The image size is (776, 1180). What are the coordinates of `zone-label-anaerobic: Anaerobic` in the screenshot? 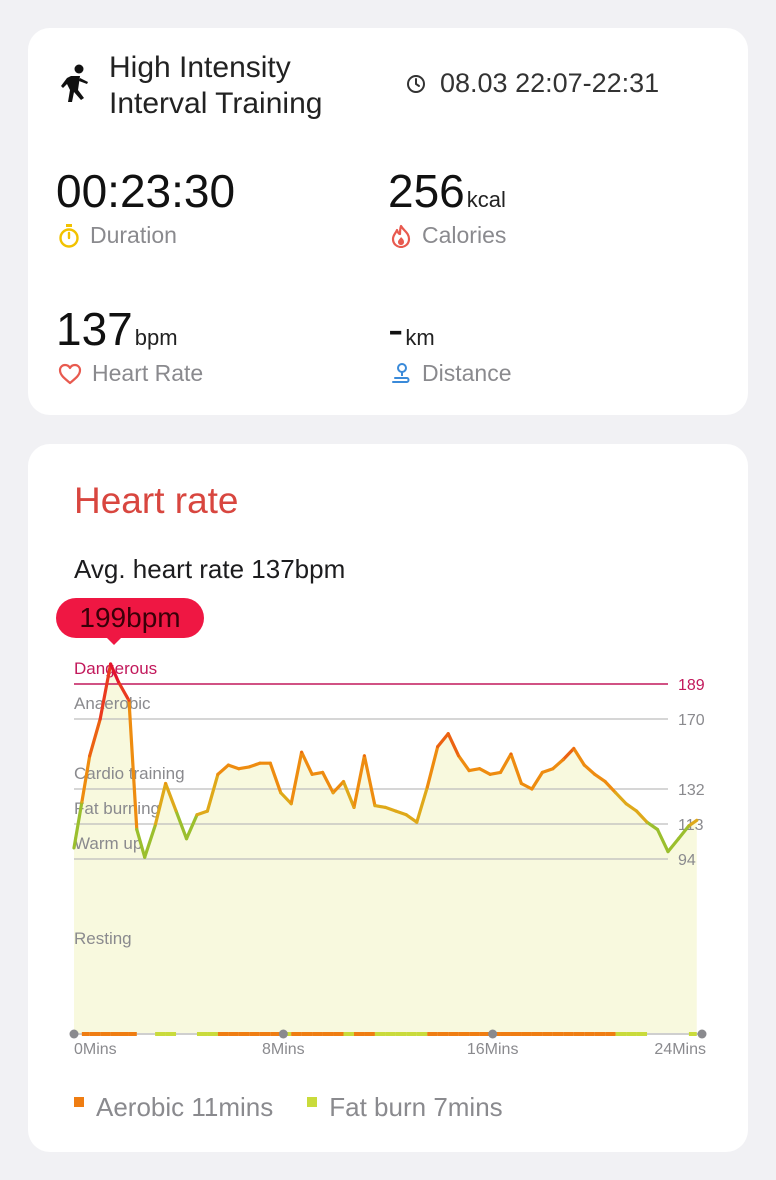 It's located at (112, 703).